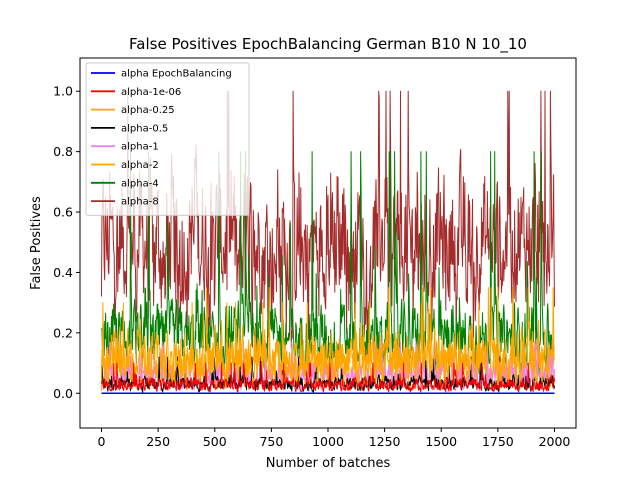  I want to click on x-tick-label: 0, so click(102, 441).